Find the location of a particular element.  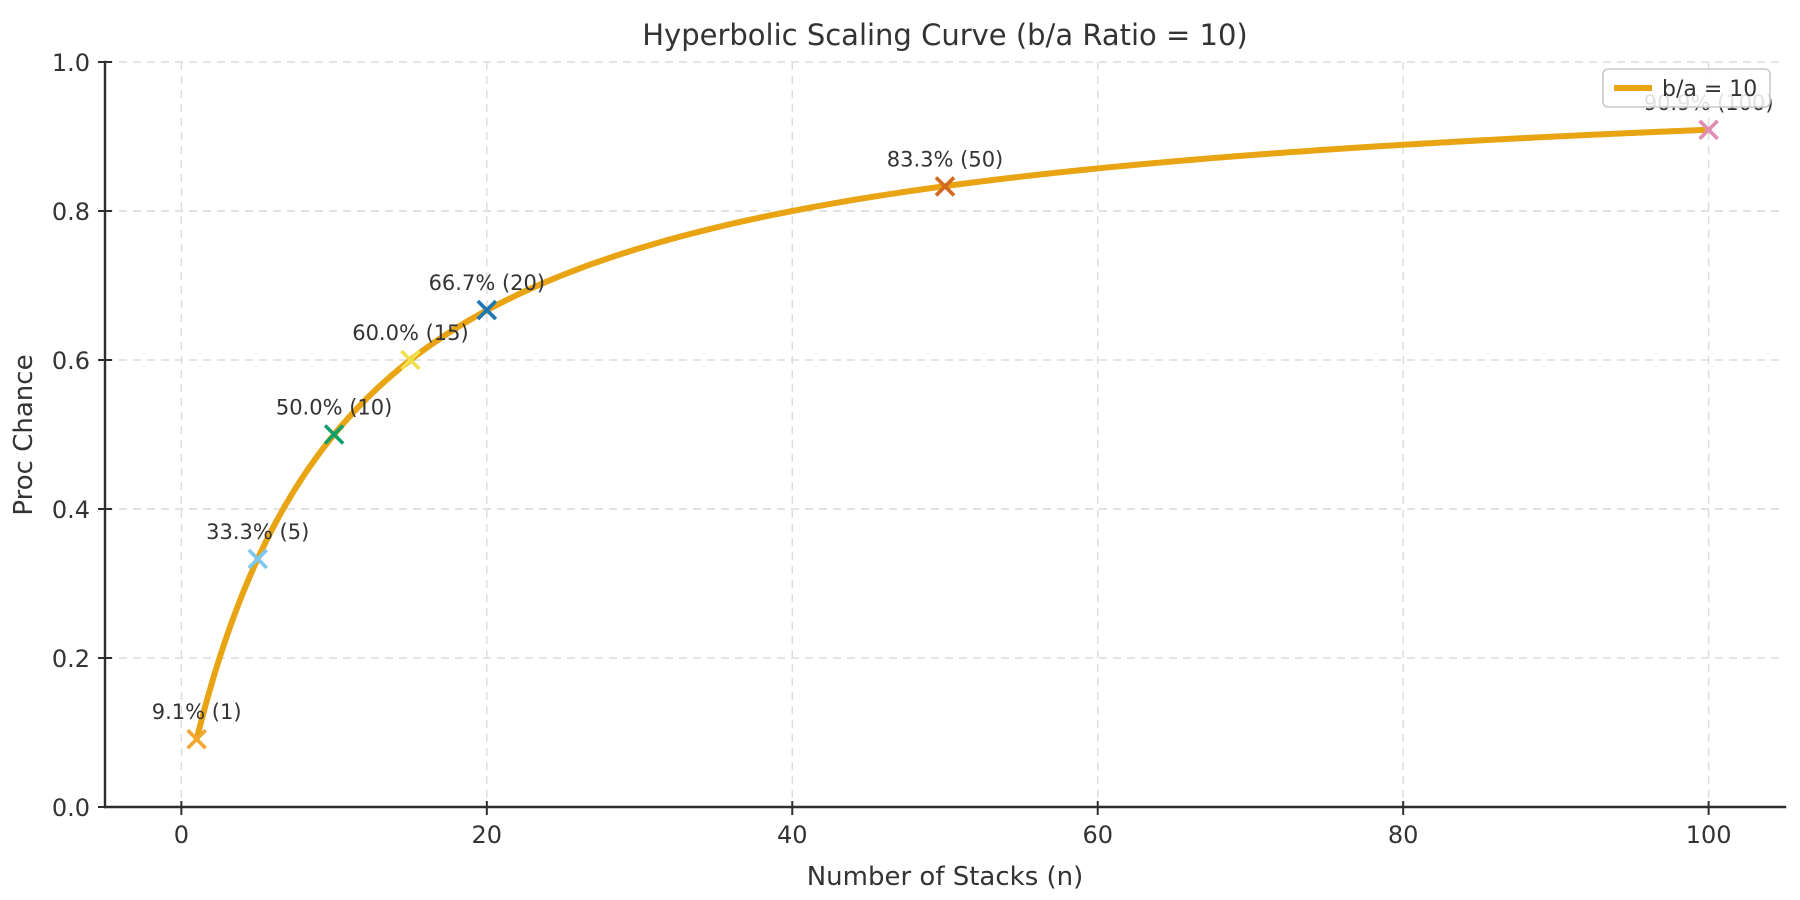

x-tick-label: 60 is located at coordinates (1097, 835).